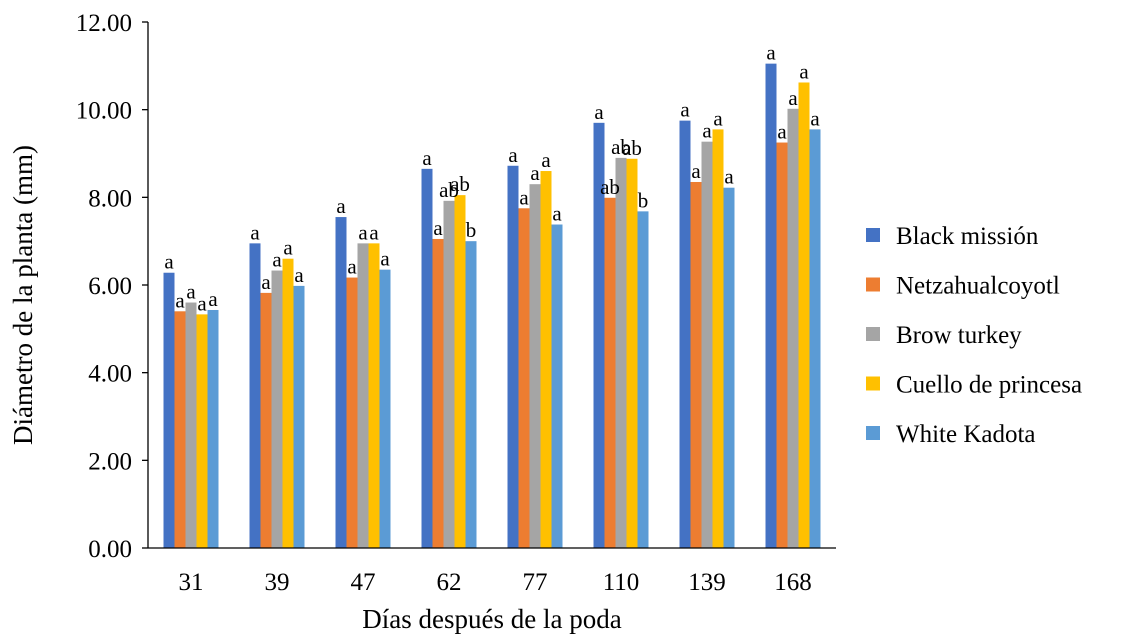  What do you see at coordinates (110, 286) in the screenshot?
I see `y-tick-label: 6.00` at bounding box center [110, 286].